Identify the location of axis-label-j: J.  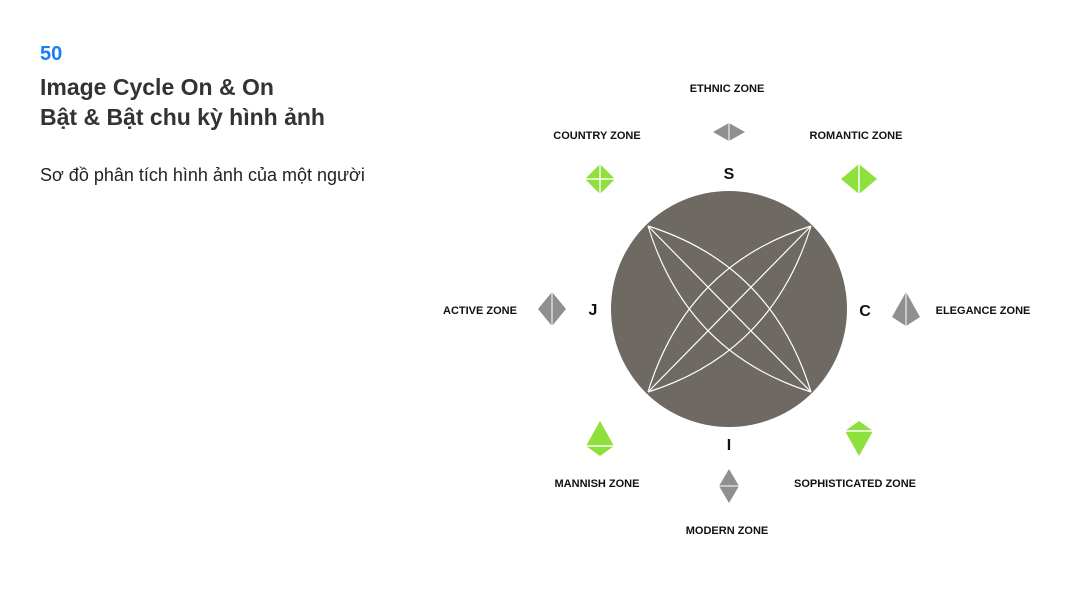
(593, 310).